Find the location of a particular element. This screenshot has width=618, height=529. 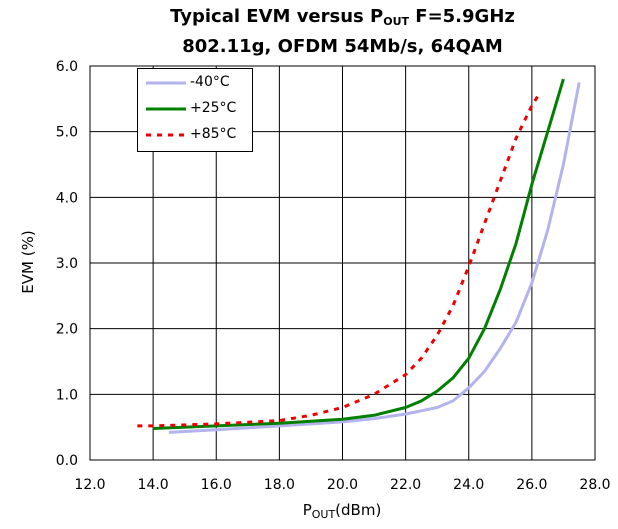

x-tick-label: 20.0 is located at coordinates (342, 485).